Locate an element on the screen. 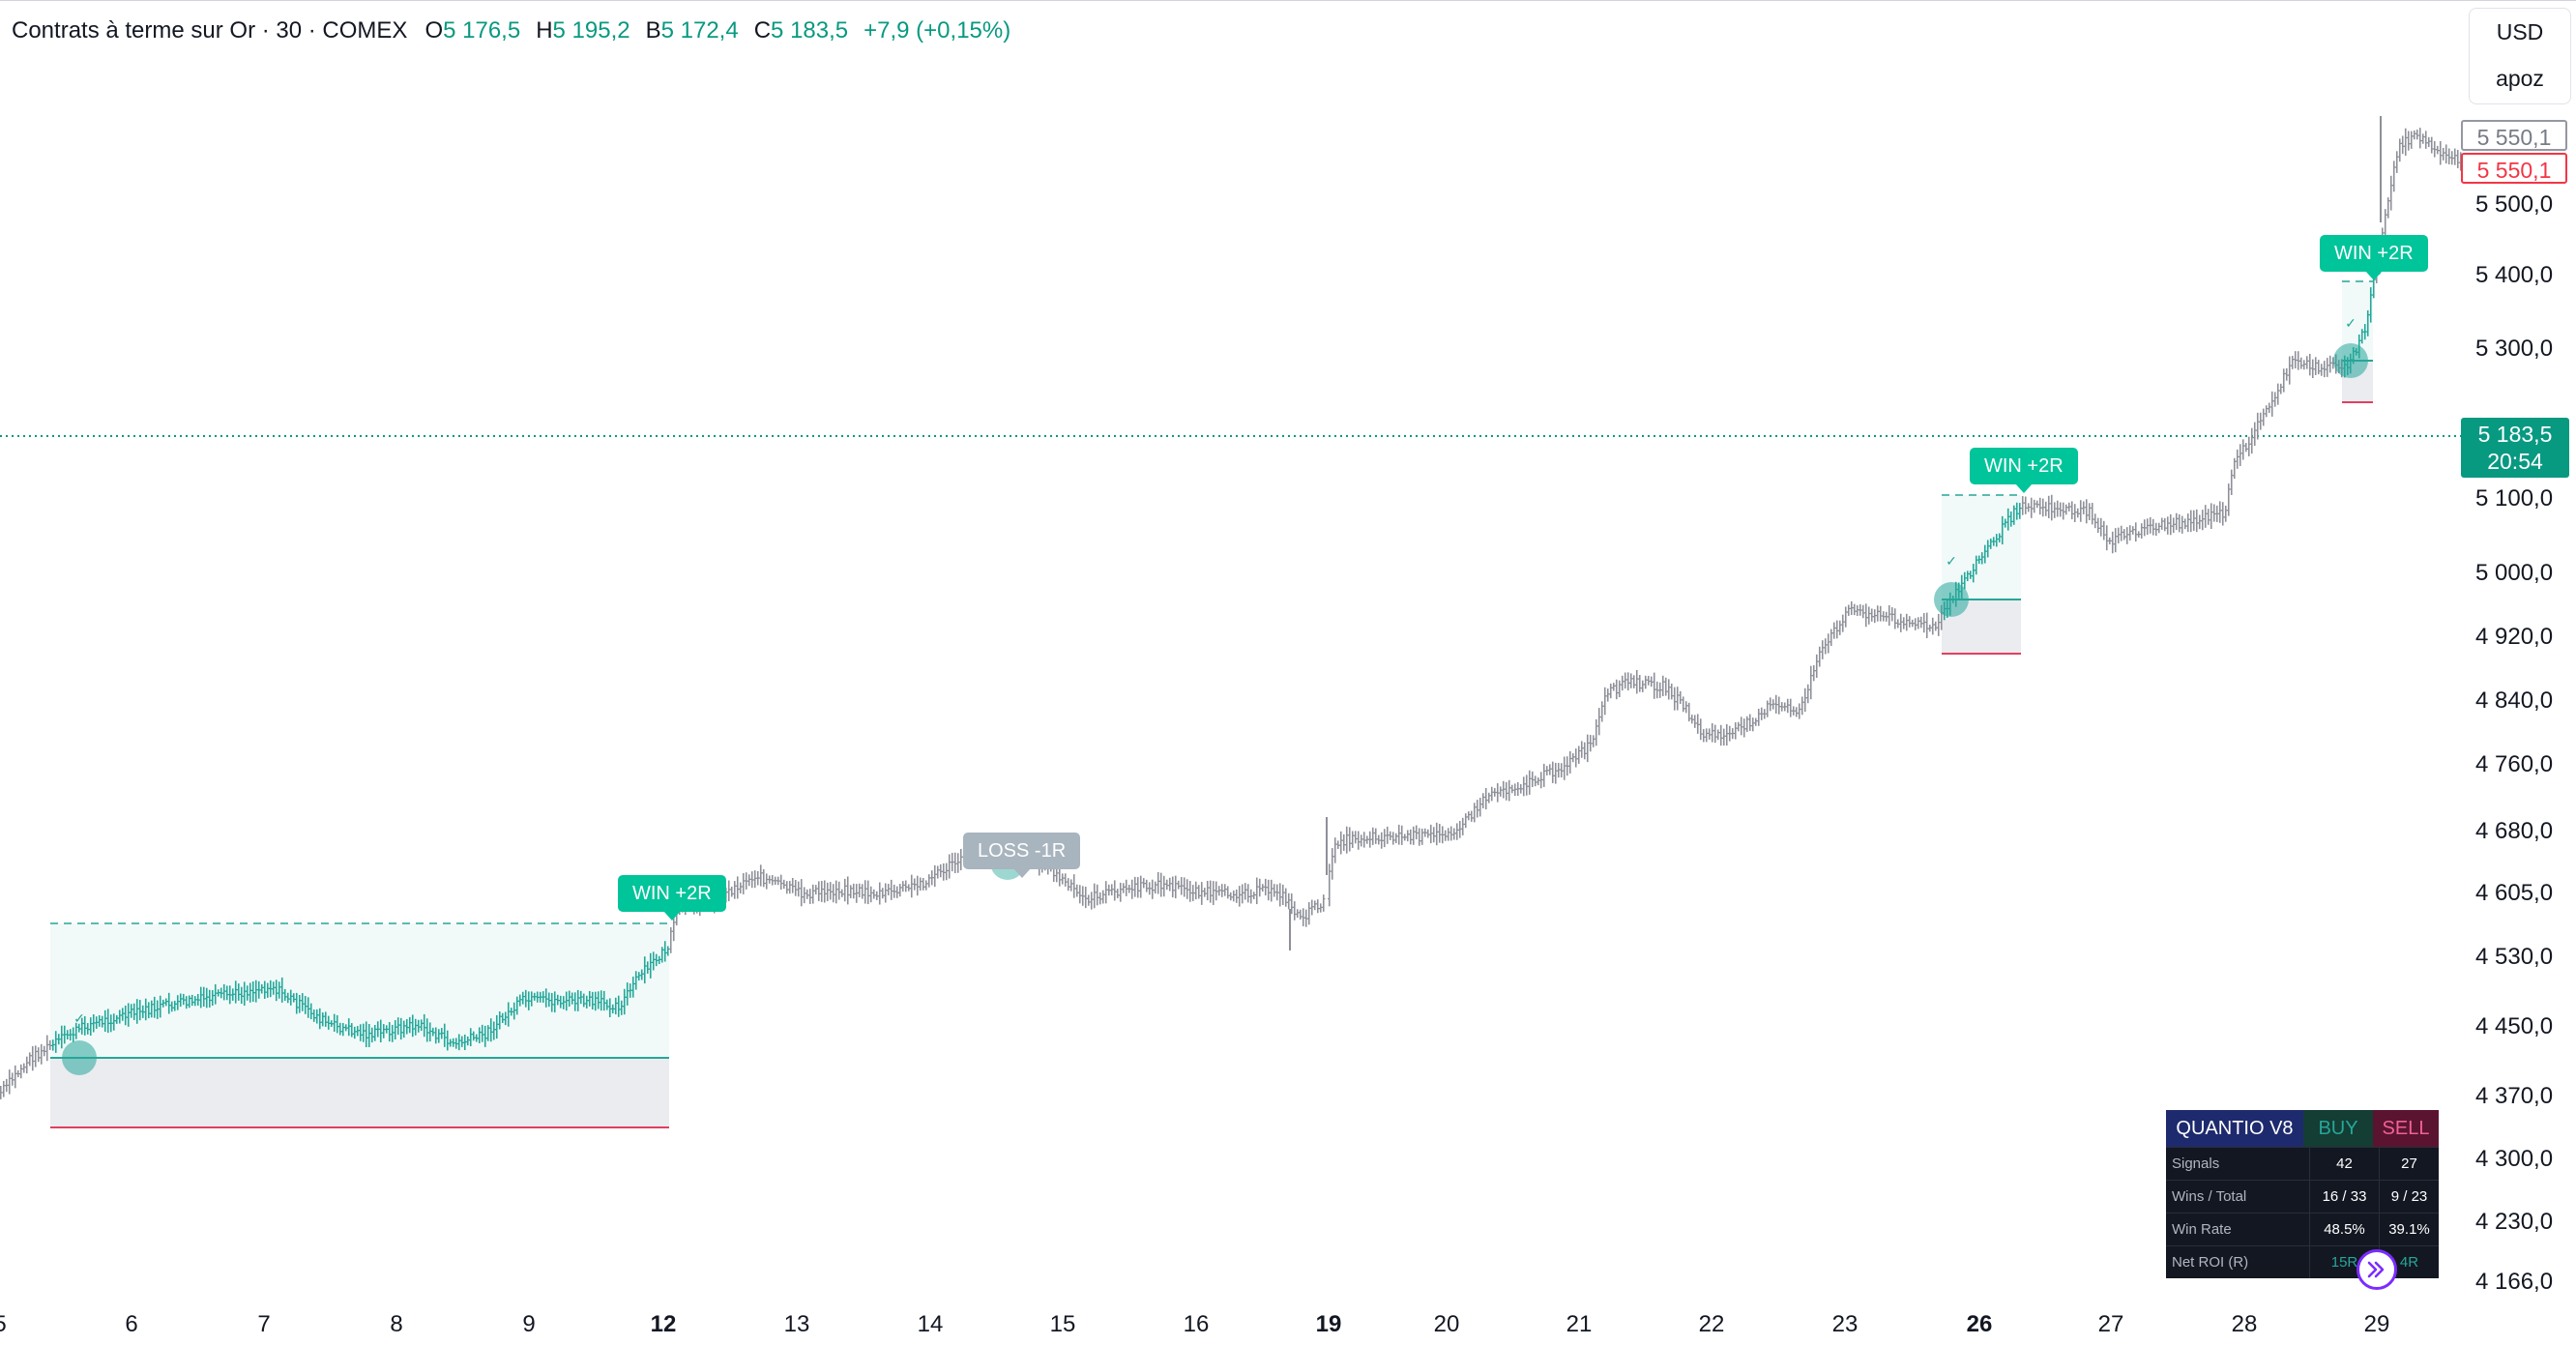  price-axis-label: 4 166,0 is located at coordinates (2514, 1282).